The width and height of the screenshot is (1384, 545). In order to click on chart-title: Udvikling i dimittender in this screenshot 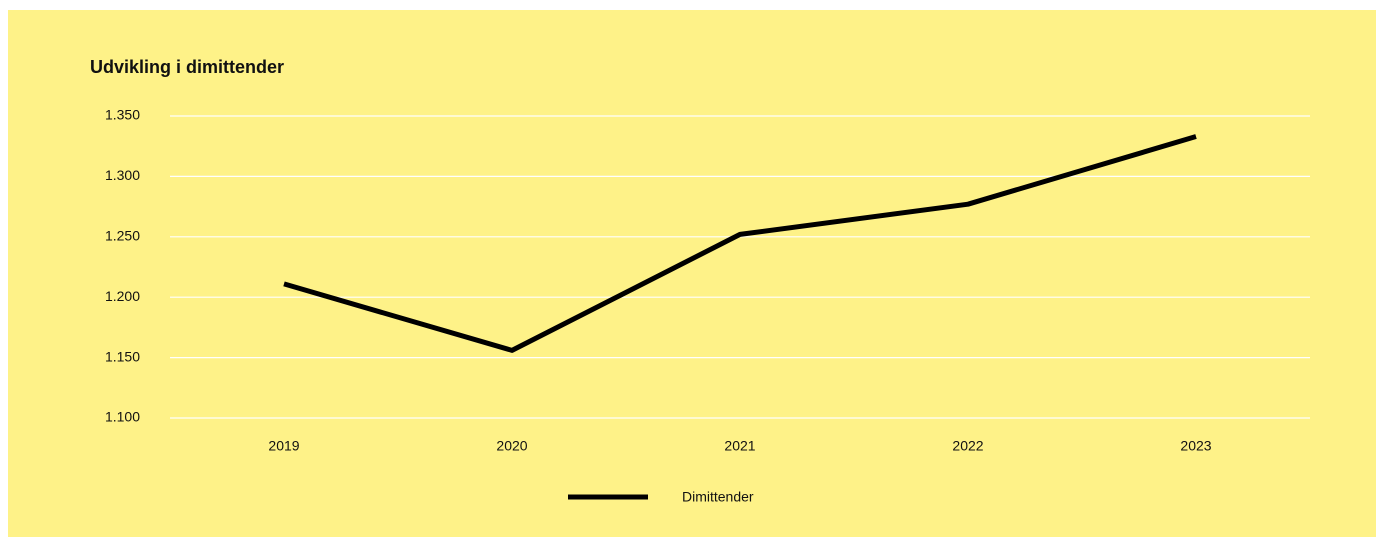, I will do `click(187, 67)`.